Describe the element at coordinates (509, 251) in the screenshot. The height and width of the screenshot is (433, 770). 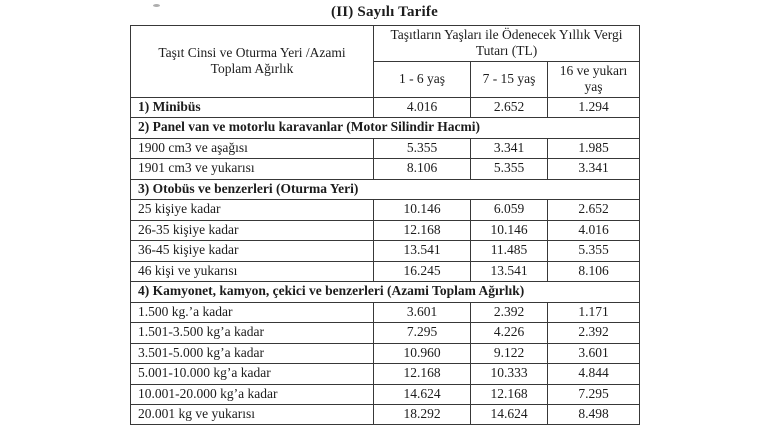
I see `tax-value: 11.485` at that location.